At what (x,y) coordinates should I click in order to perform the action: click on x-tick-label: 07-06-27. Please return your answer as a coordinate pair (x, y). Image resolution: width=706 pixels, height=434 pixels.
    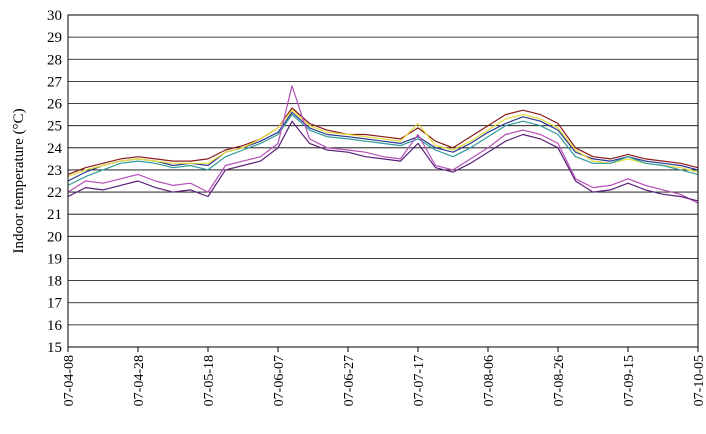
    Looking at the image, I should click on (349, 380).